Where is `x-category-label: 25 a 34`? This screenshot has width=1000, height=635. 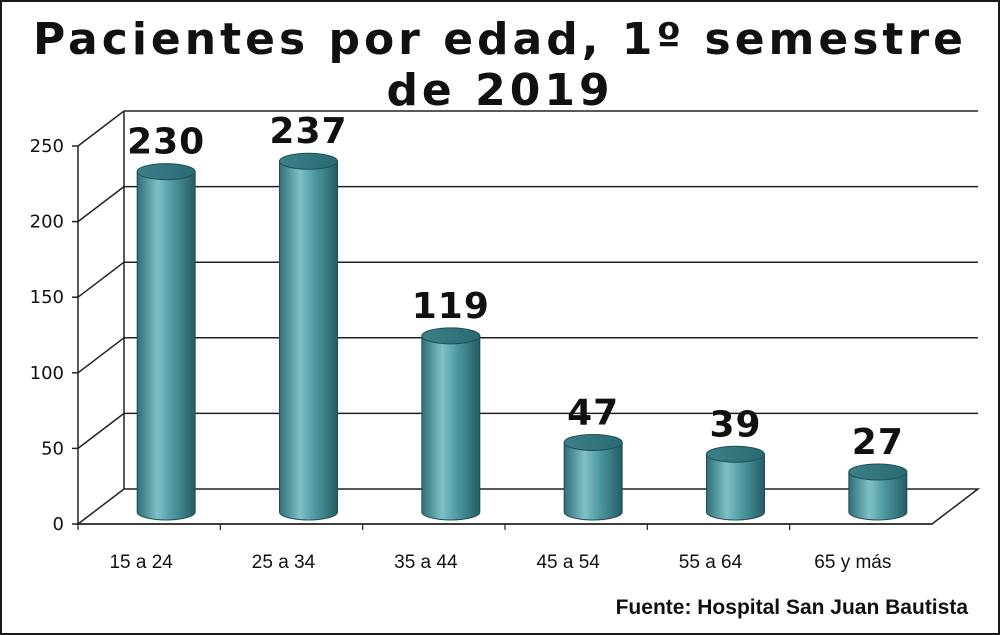 x-category-label: 25 a 34 is located at coordinates (284, 562).